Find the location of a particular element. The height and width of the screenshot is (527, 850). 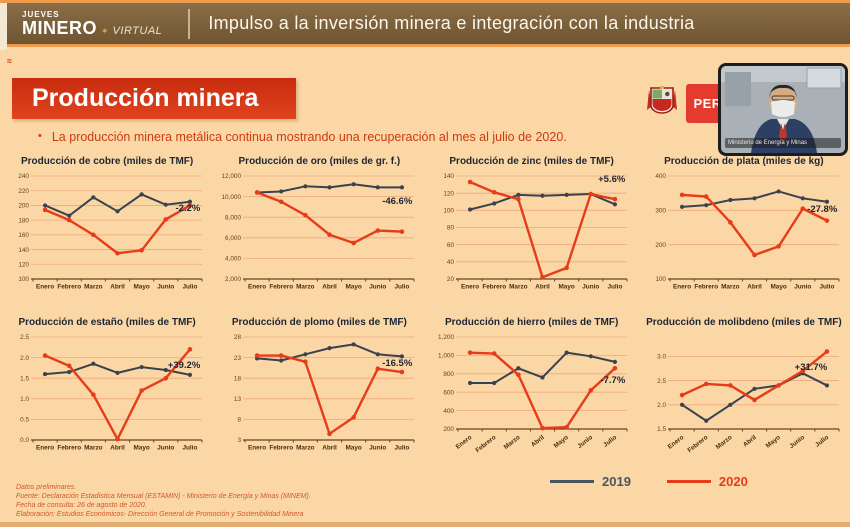

chart-title: Producción de hierro (miles de TMF) is located at coordinates (531, 322).